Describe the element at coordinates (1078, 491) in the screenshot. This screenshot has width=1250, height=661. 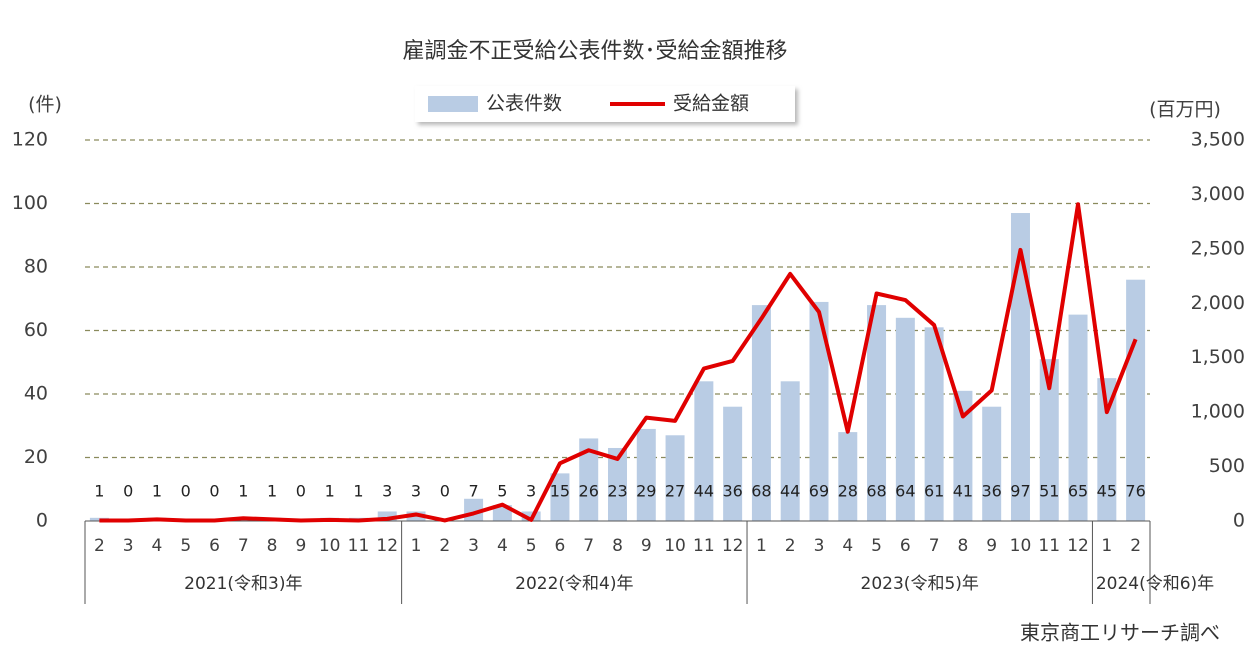
I see `data-label: 65` at that location.